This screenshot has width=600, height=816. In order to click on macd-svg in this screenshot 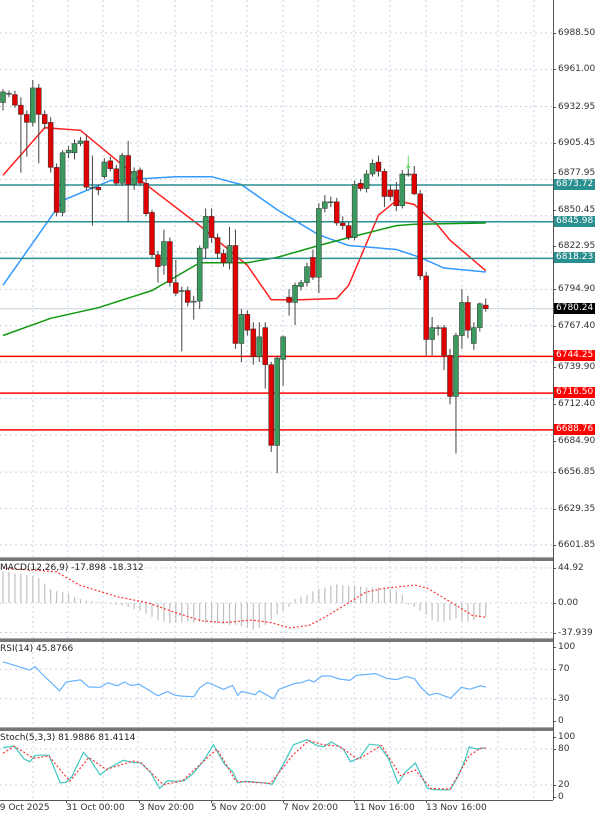, I will do `click(276, 600)`.